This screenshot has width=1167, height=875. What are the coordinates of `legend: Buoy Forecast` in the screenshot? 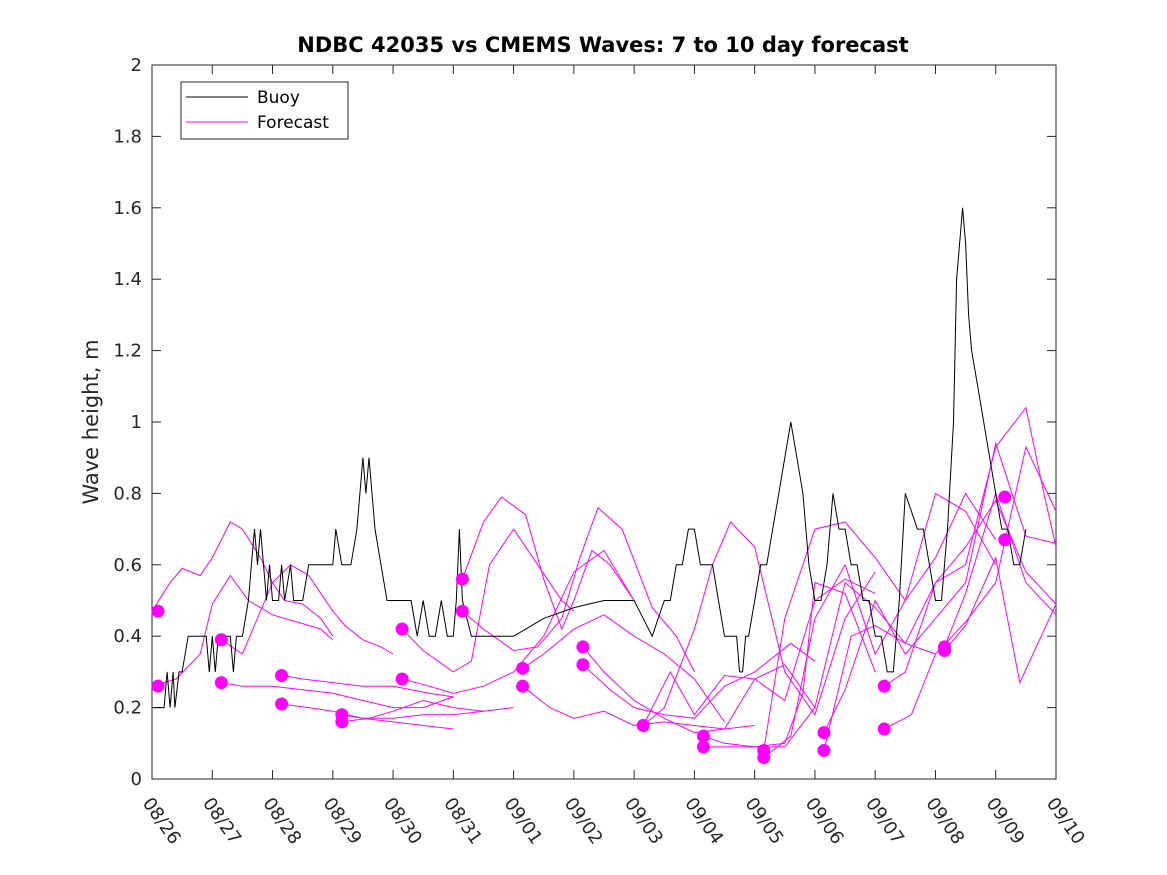 It's located at (264, 110).